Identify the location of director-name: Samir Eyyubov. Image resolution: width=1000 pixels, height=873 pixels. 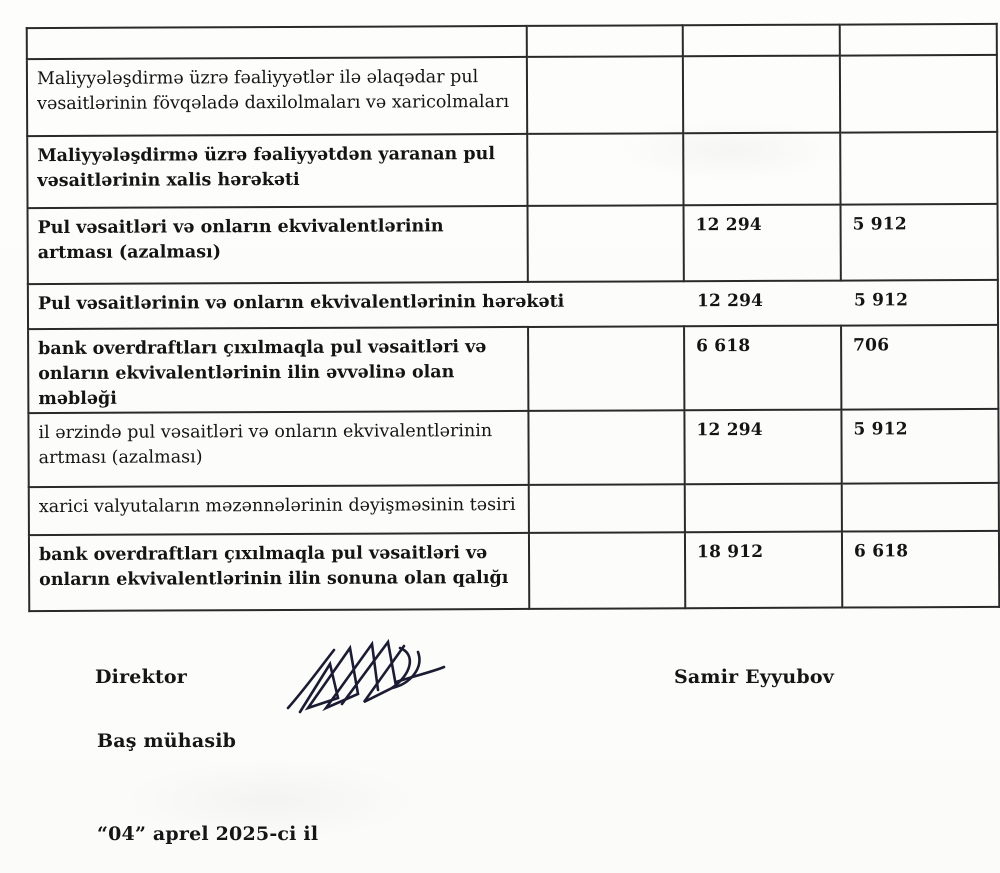
(754, 677).